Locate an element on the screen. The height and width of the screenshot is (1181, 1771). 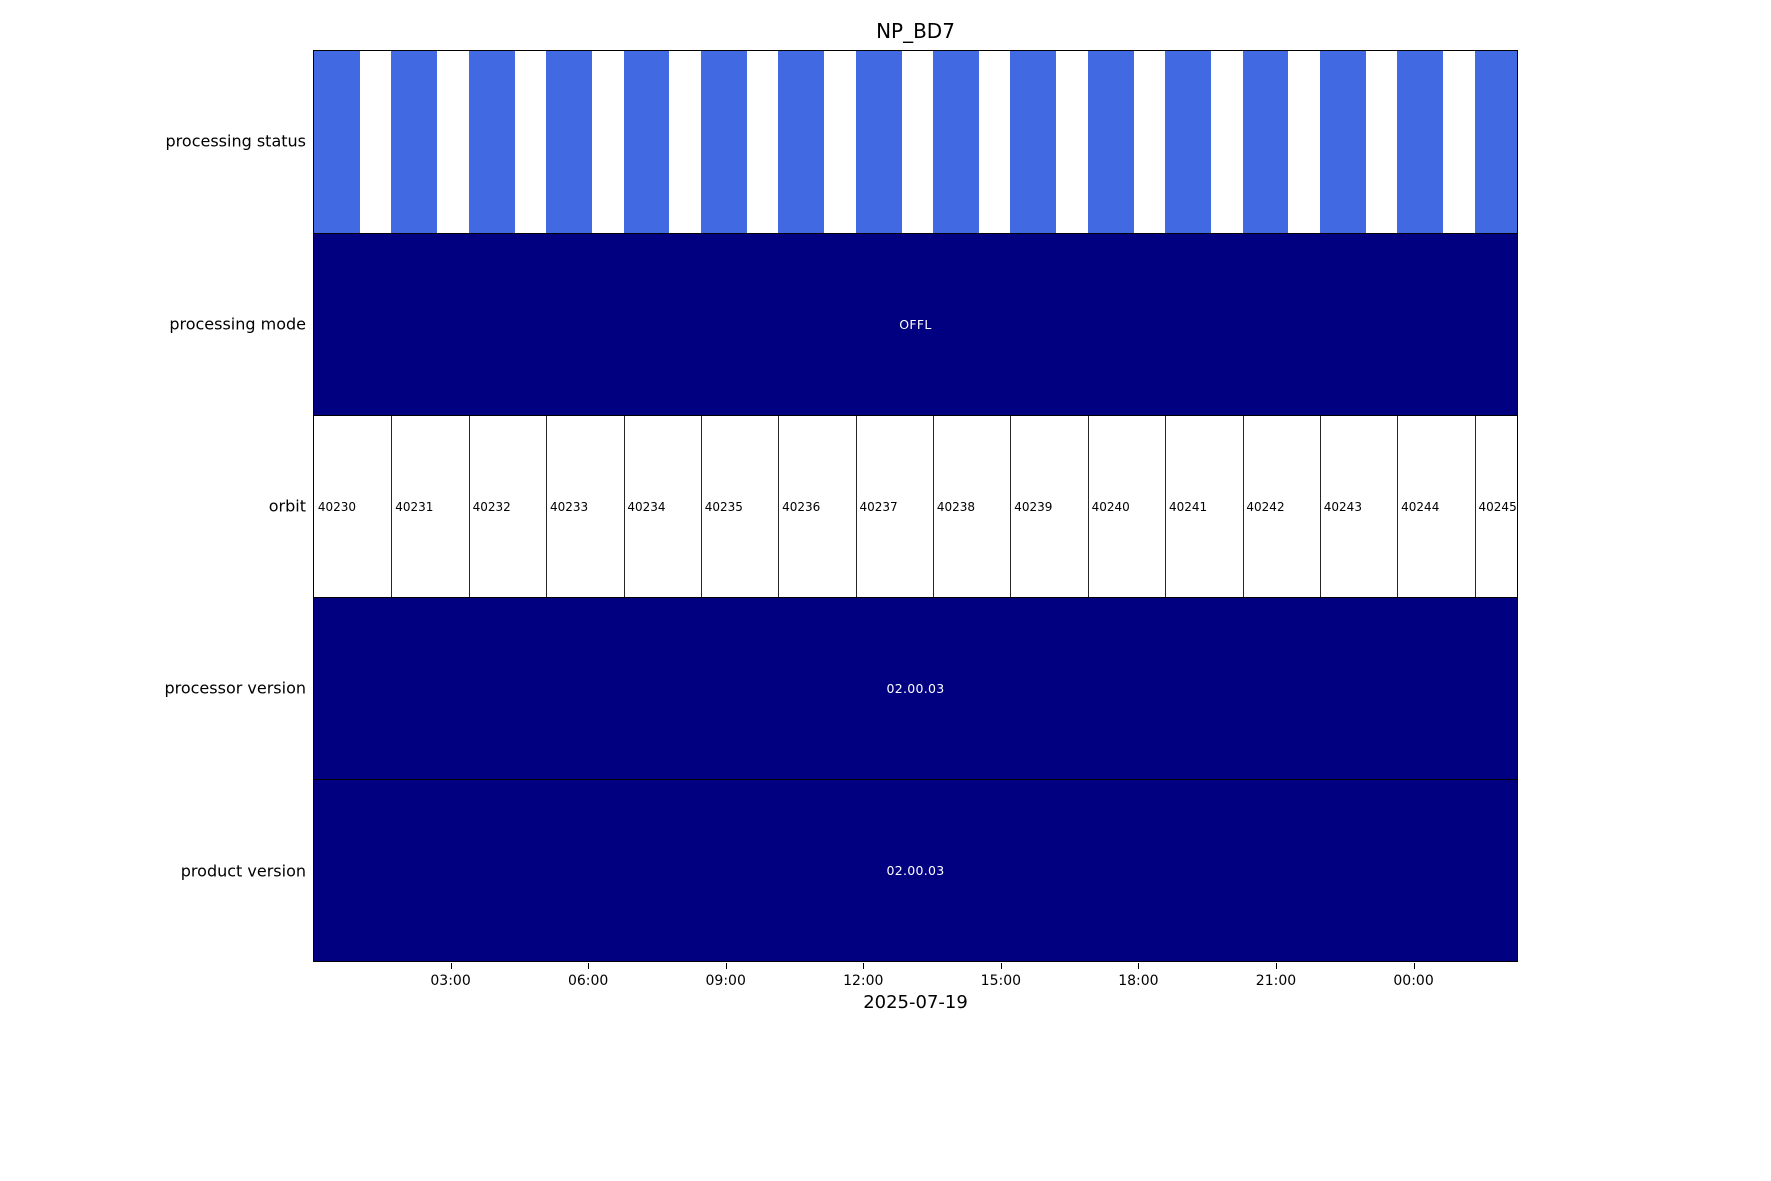
chart-title: NP_BD7 is located at coordinates (915, 31).